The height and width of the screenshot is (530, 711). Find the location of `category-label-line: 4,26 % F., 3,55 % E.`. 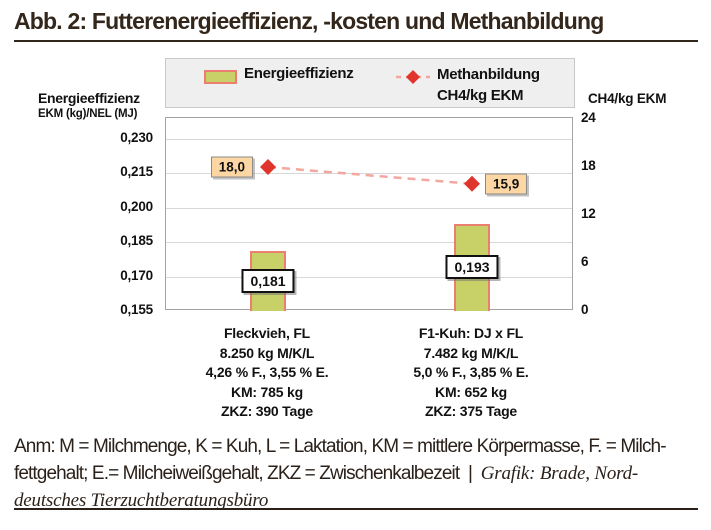

category-label-line: 4,26 % F., 3,55 % E. is located at coordinates (267, 372).